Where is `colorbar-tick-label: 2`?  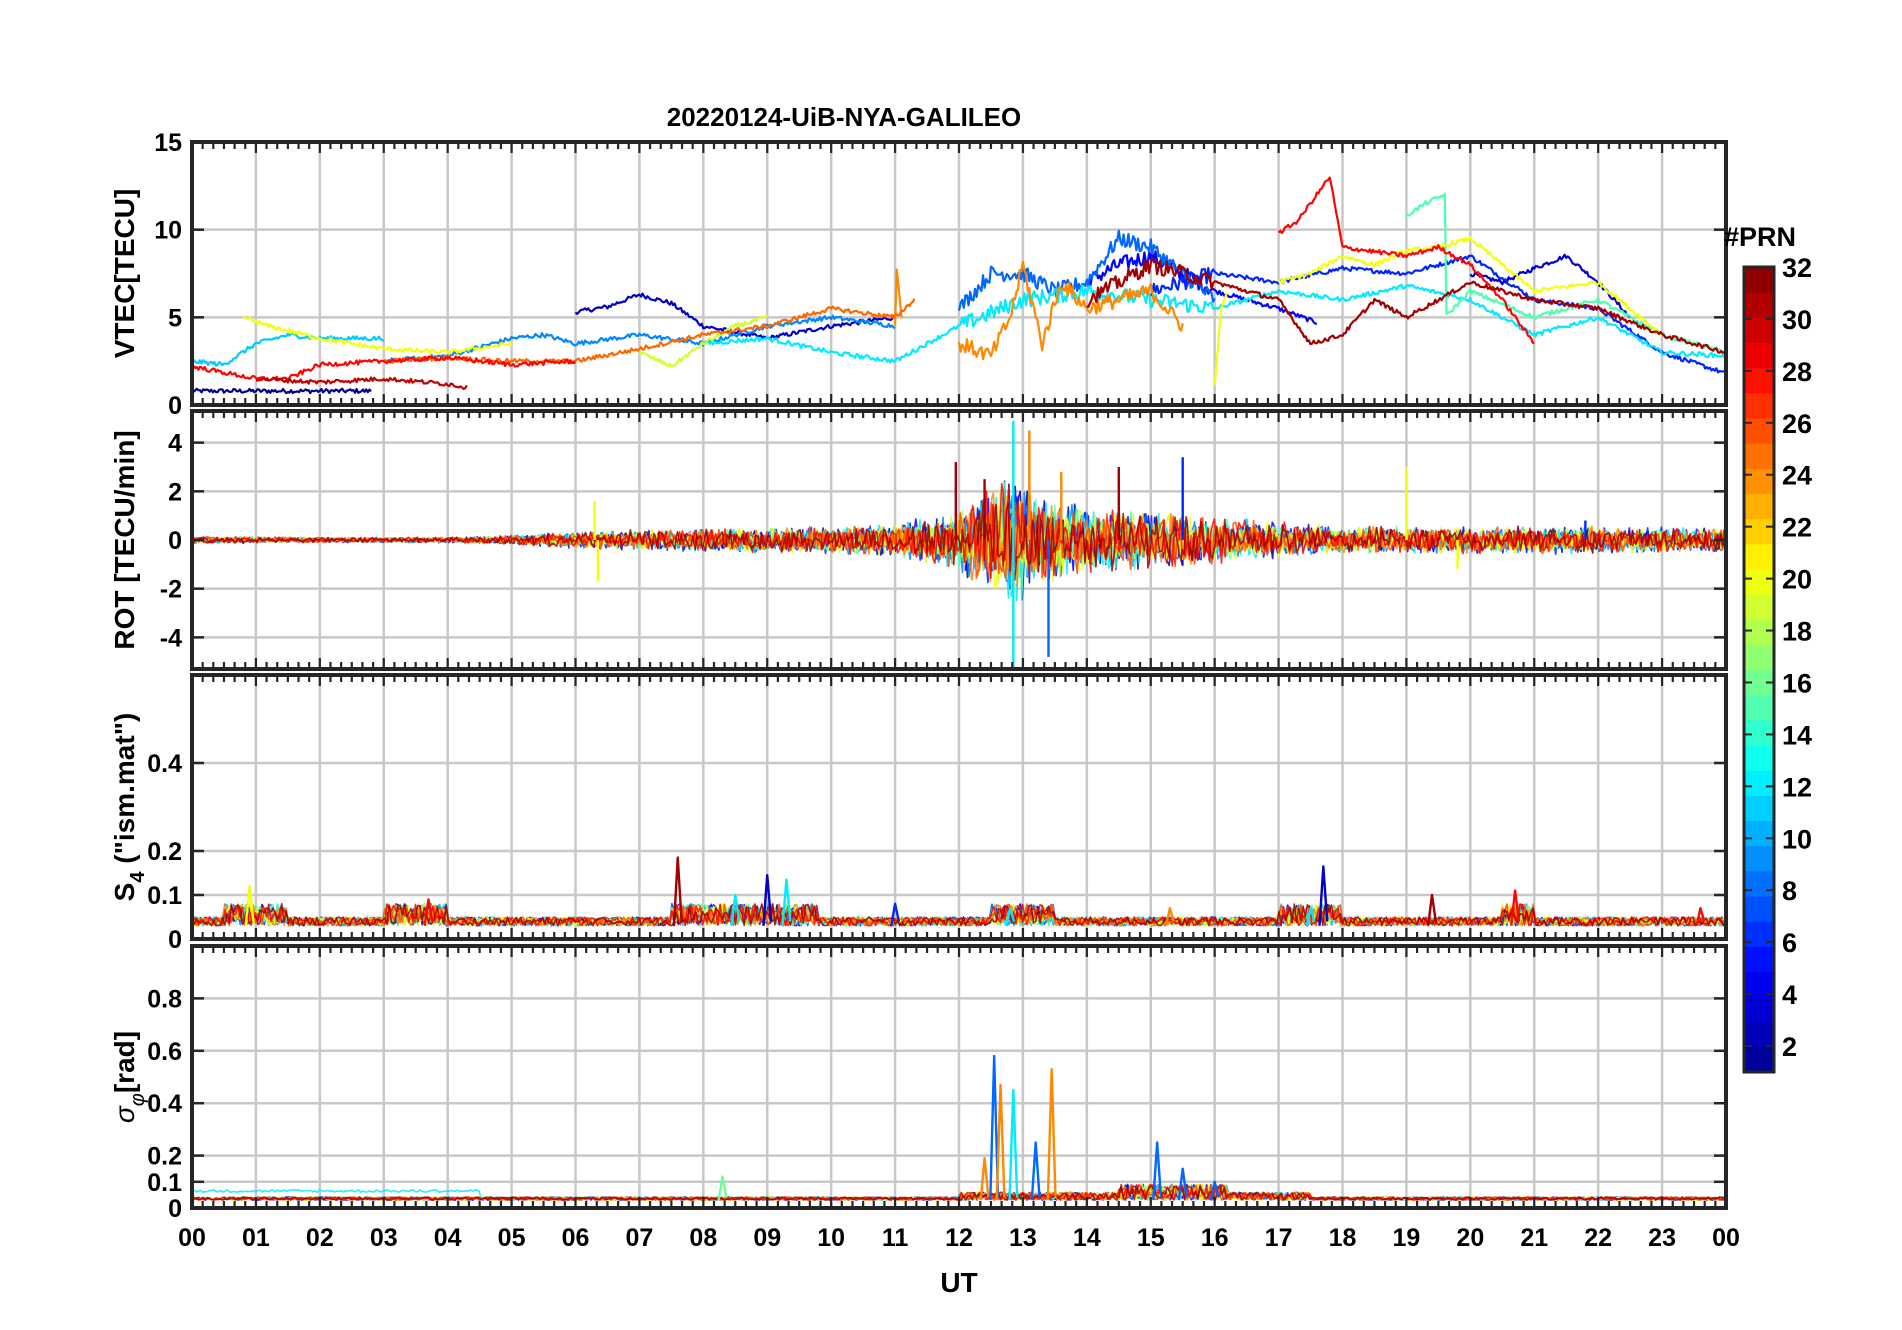
colorbar-tick-label: 2 is located at coordinates (1789, 1047).